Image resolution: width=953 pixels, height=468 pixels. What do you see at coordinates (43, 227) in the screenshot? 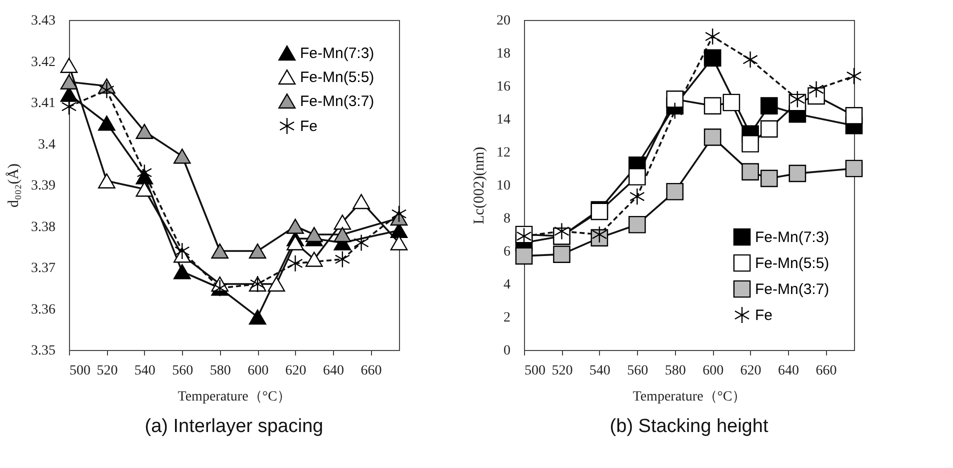
I see `y-tick-label: 3.38` at bounding box center [43, 227].